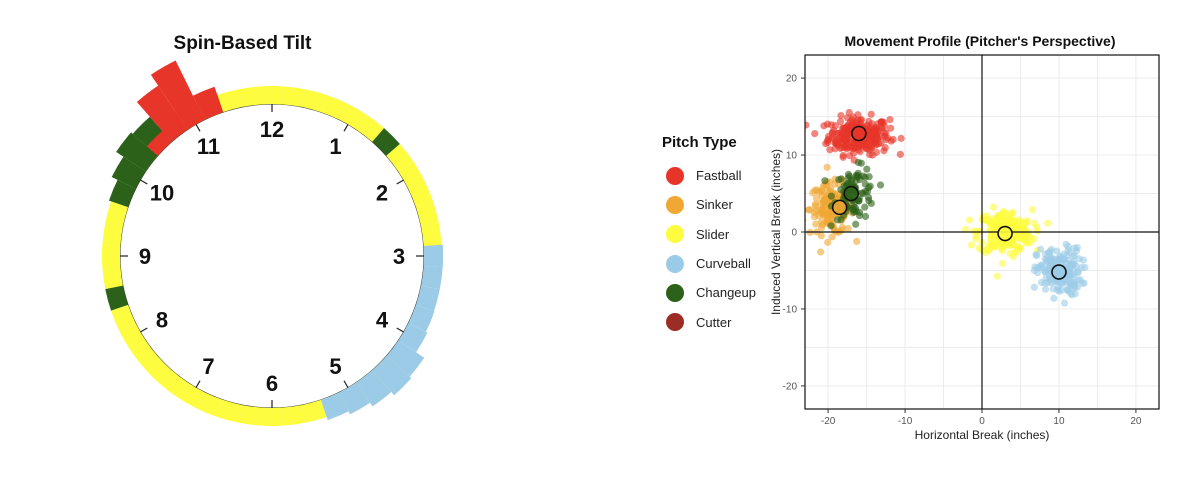 This screenshot has width=1200, height=485. Describe the element at coordinates (242, 43) in the screenshot. I see `tilt-chart-title: Spin-Based Tilt` at that location.